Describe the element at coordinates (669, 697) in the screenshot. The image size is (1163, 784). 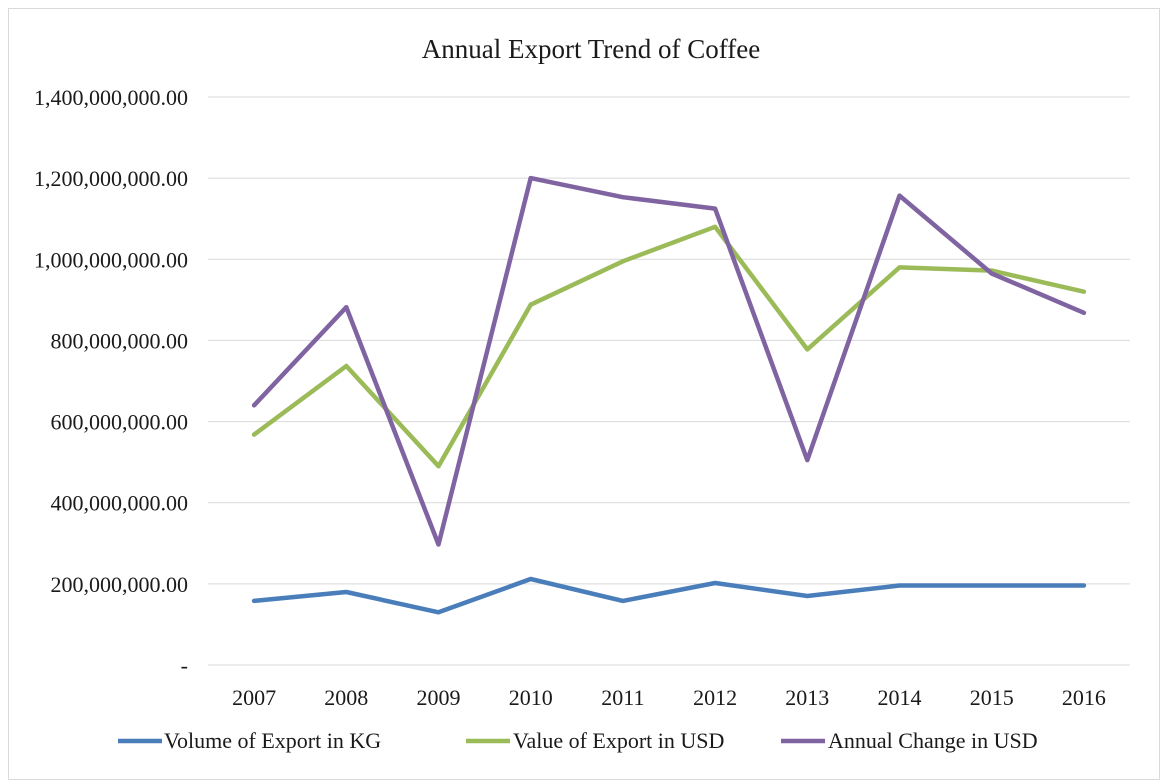
I see `x-axis-ticks: 2007 2008 2009 2010 2011 2012 2013 2014 2015 2016` at that location.